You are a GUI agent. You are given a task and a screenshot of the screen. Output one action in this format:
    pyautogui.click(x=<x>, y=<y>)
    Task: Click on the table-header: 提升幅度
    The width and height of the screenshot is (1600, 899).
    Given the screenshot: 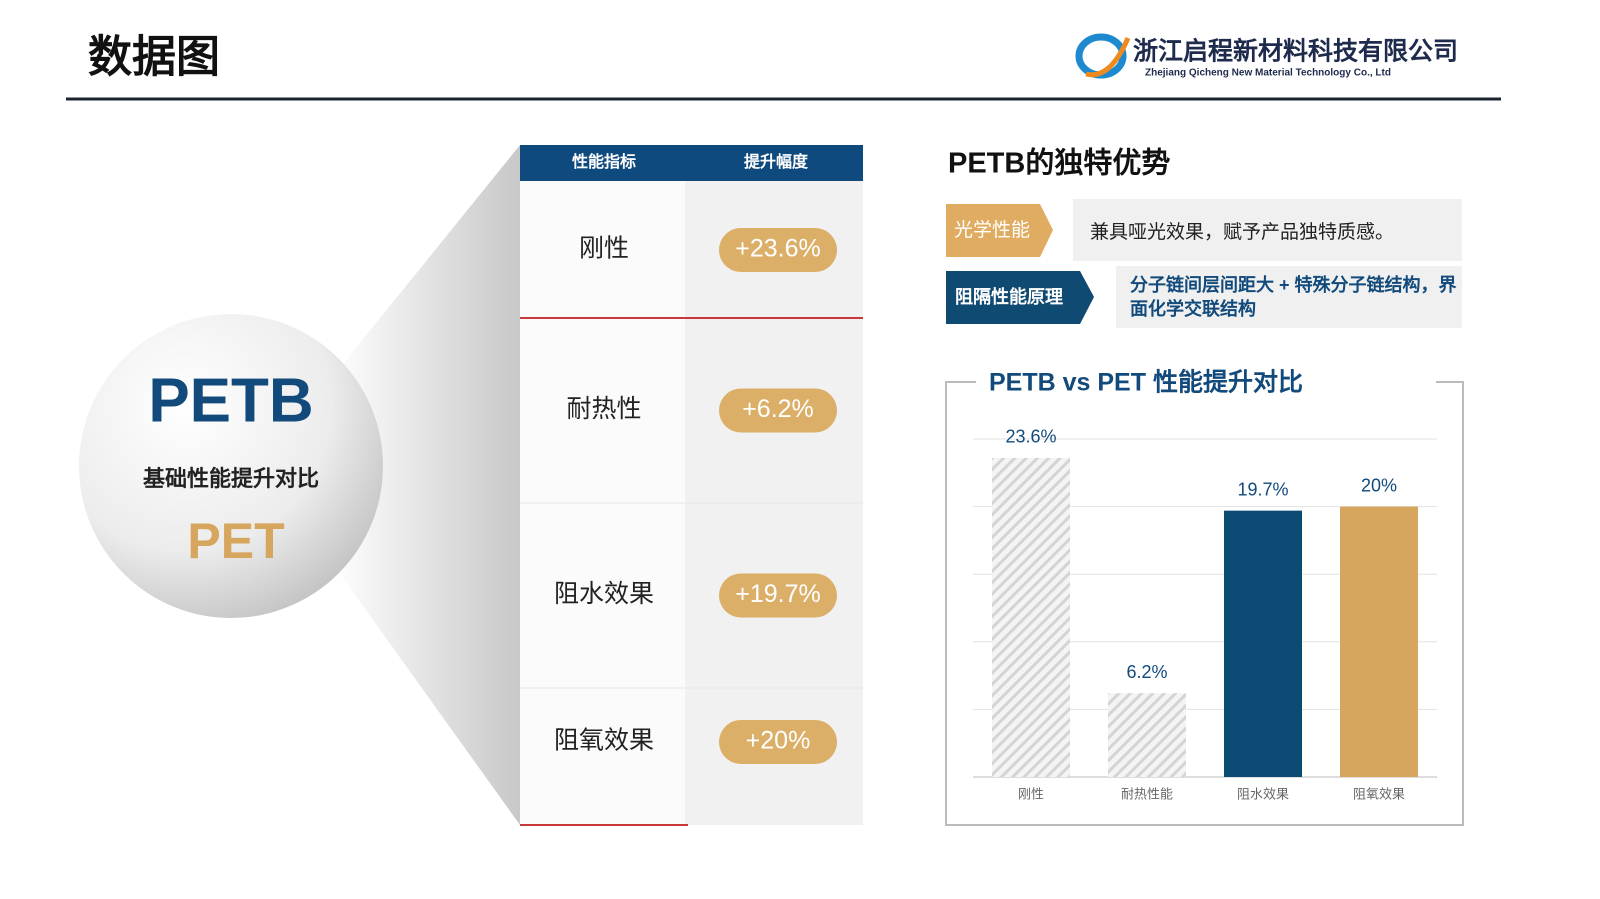 What is the action you would take?
    pyautogui.click(x=776, y=161)
    